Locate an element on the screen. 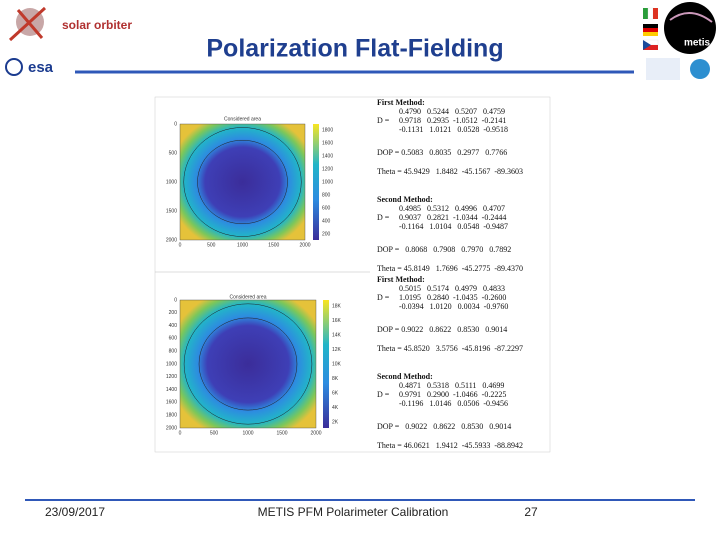  matrix-row: 0.9037 0.2821 -1.0344 -0.2444 is located at coordinates (452, 217).